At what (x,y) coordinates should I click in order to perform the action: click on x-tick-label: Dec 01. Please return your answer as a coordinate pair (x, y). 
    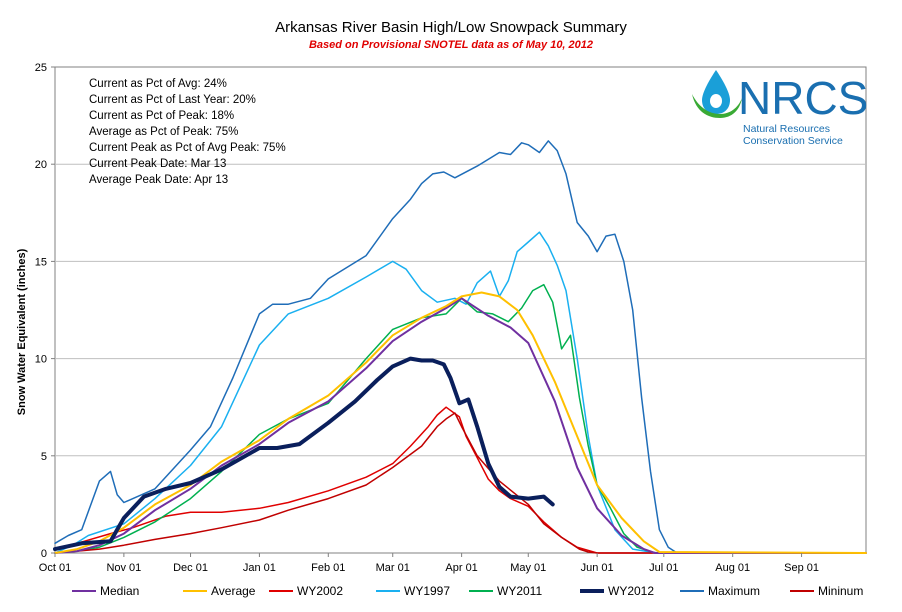
    Looking at the image, I should click on (190, 568).